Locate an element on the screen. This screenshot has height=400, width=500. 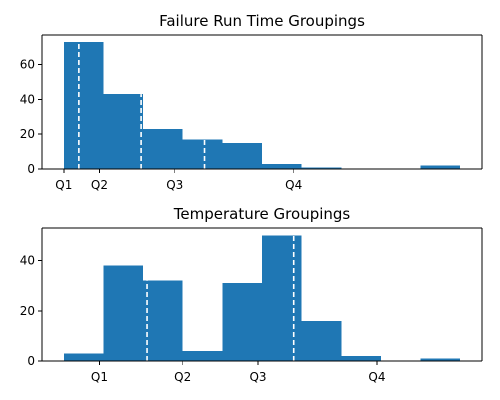
chart-title: Temperature Groupings is located at coordinates (262, 214).